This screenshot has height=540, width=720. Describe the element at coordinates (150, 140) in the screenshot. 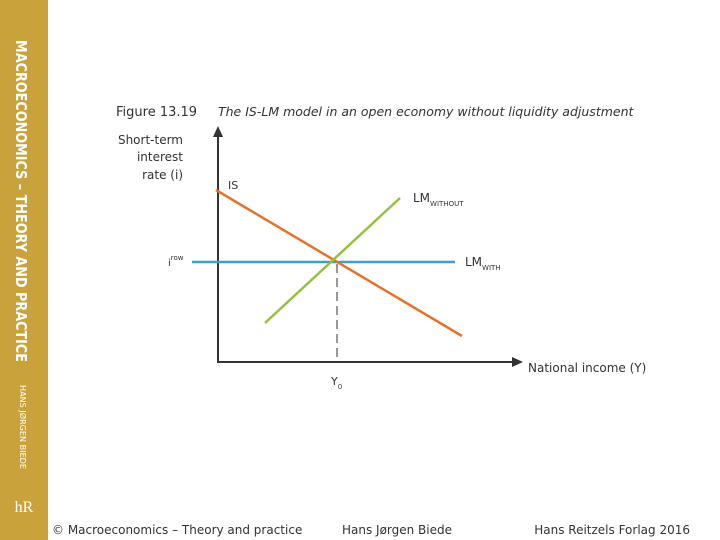

I see `y-axis-label: Short-term` at that location.